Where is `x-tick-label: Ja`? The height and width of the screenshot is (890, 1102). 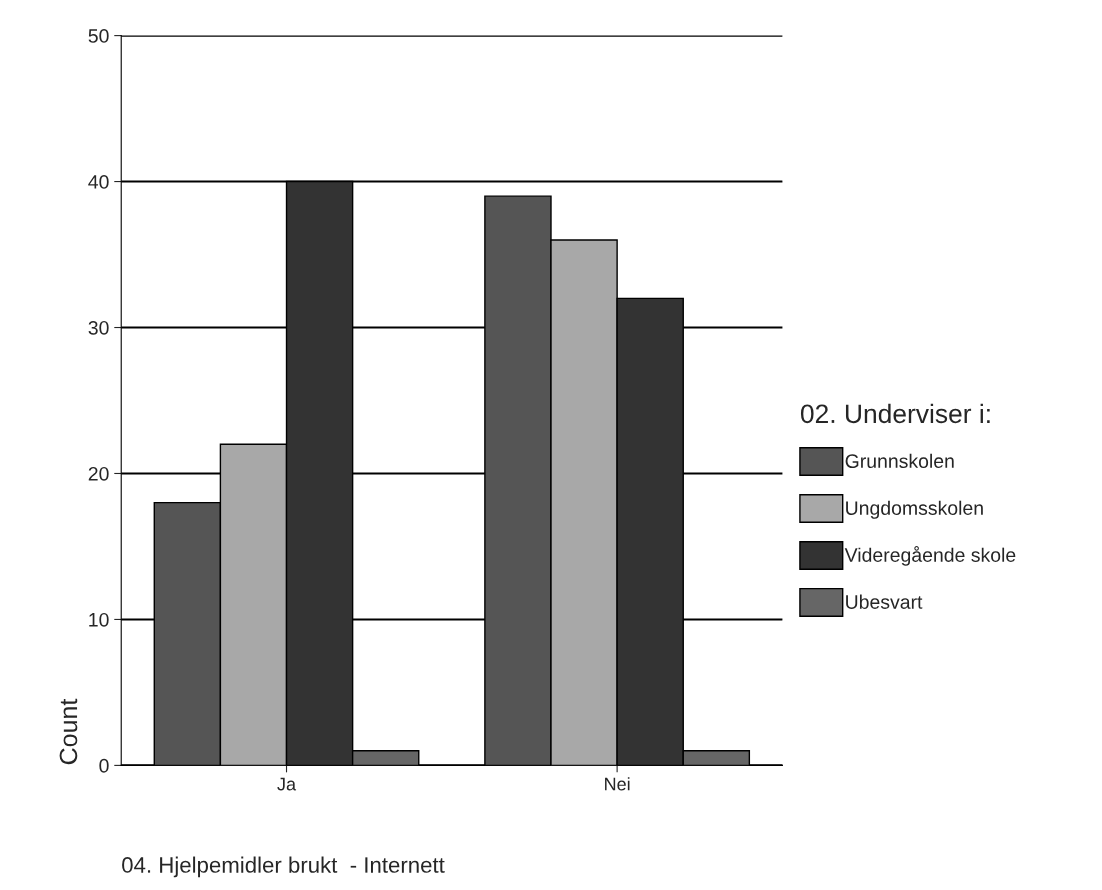 x-tick-label: Ja is located at coordinates (287, 784).